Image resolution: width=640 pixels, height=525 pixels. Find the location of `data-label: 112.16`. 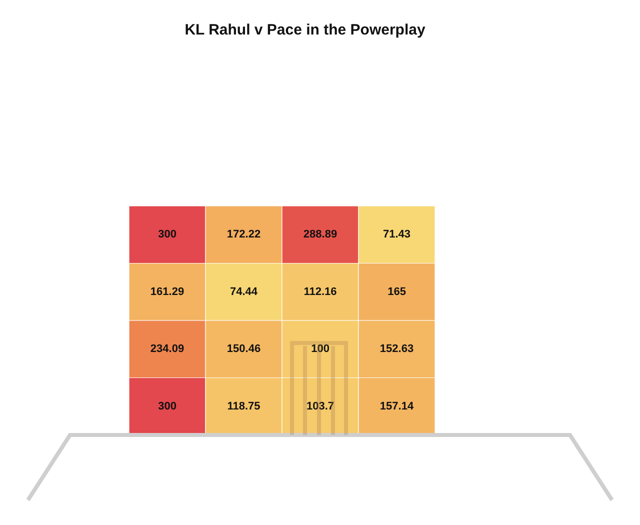

data-label: 112.16 is located at coordinates (320, 292).